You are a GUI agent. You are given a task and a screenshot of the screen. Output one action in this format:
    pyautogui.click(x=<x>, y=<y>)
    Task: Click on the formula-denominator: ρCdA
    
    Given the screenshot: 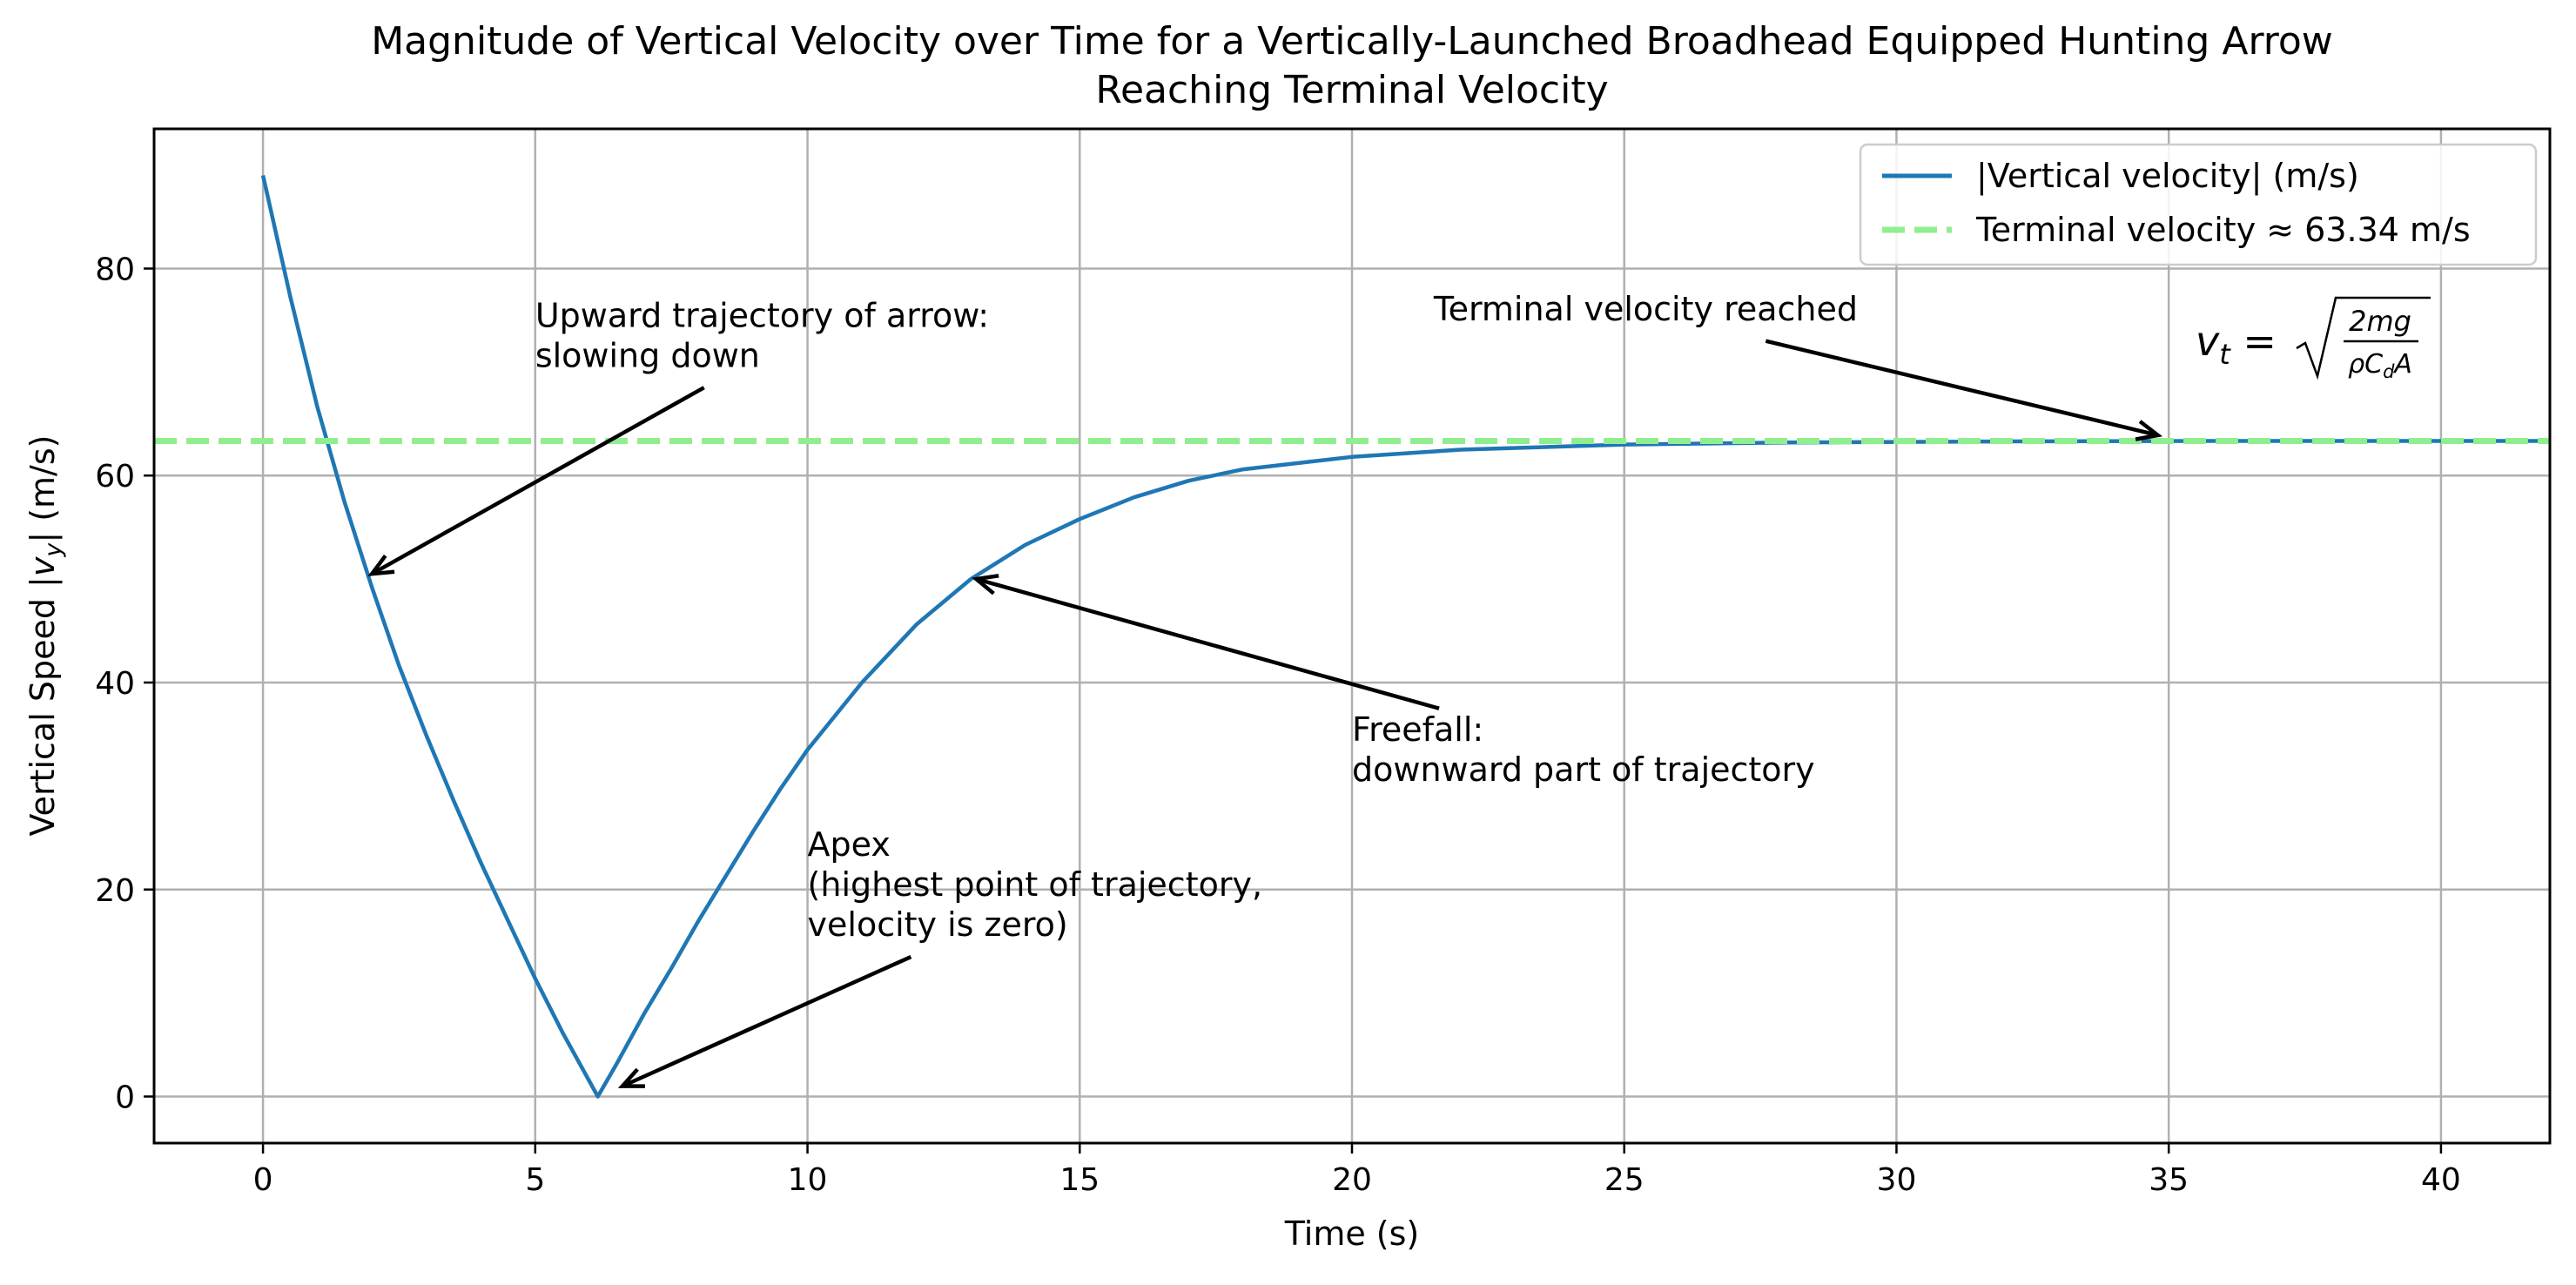 What is the action you would take?
    pyautogui.click(x=2380, y=365)
    